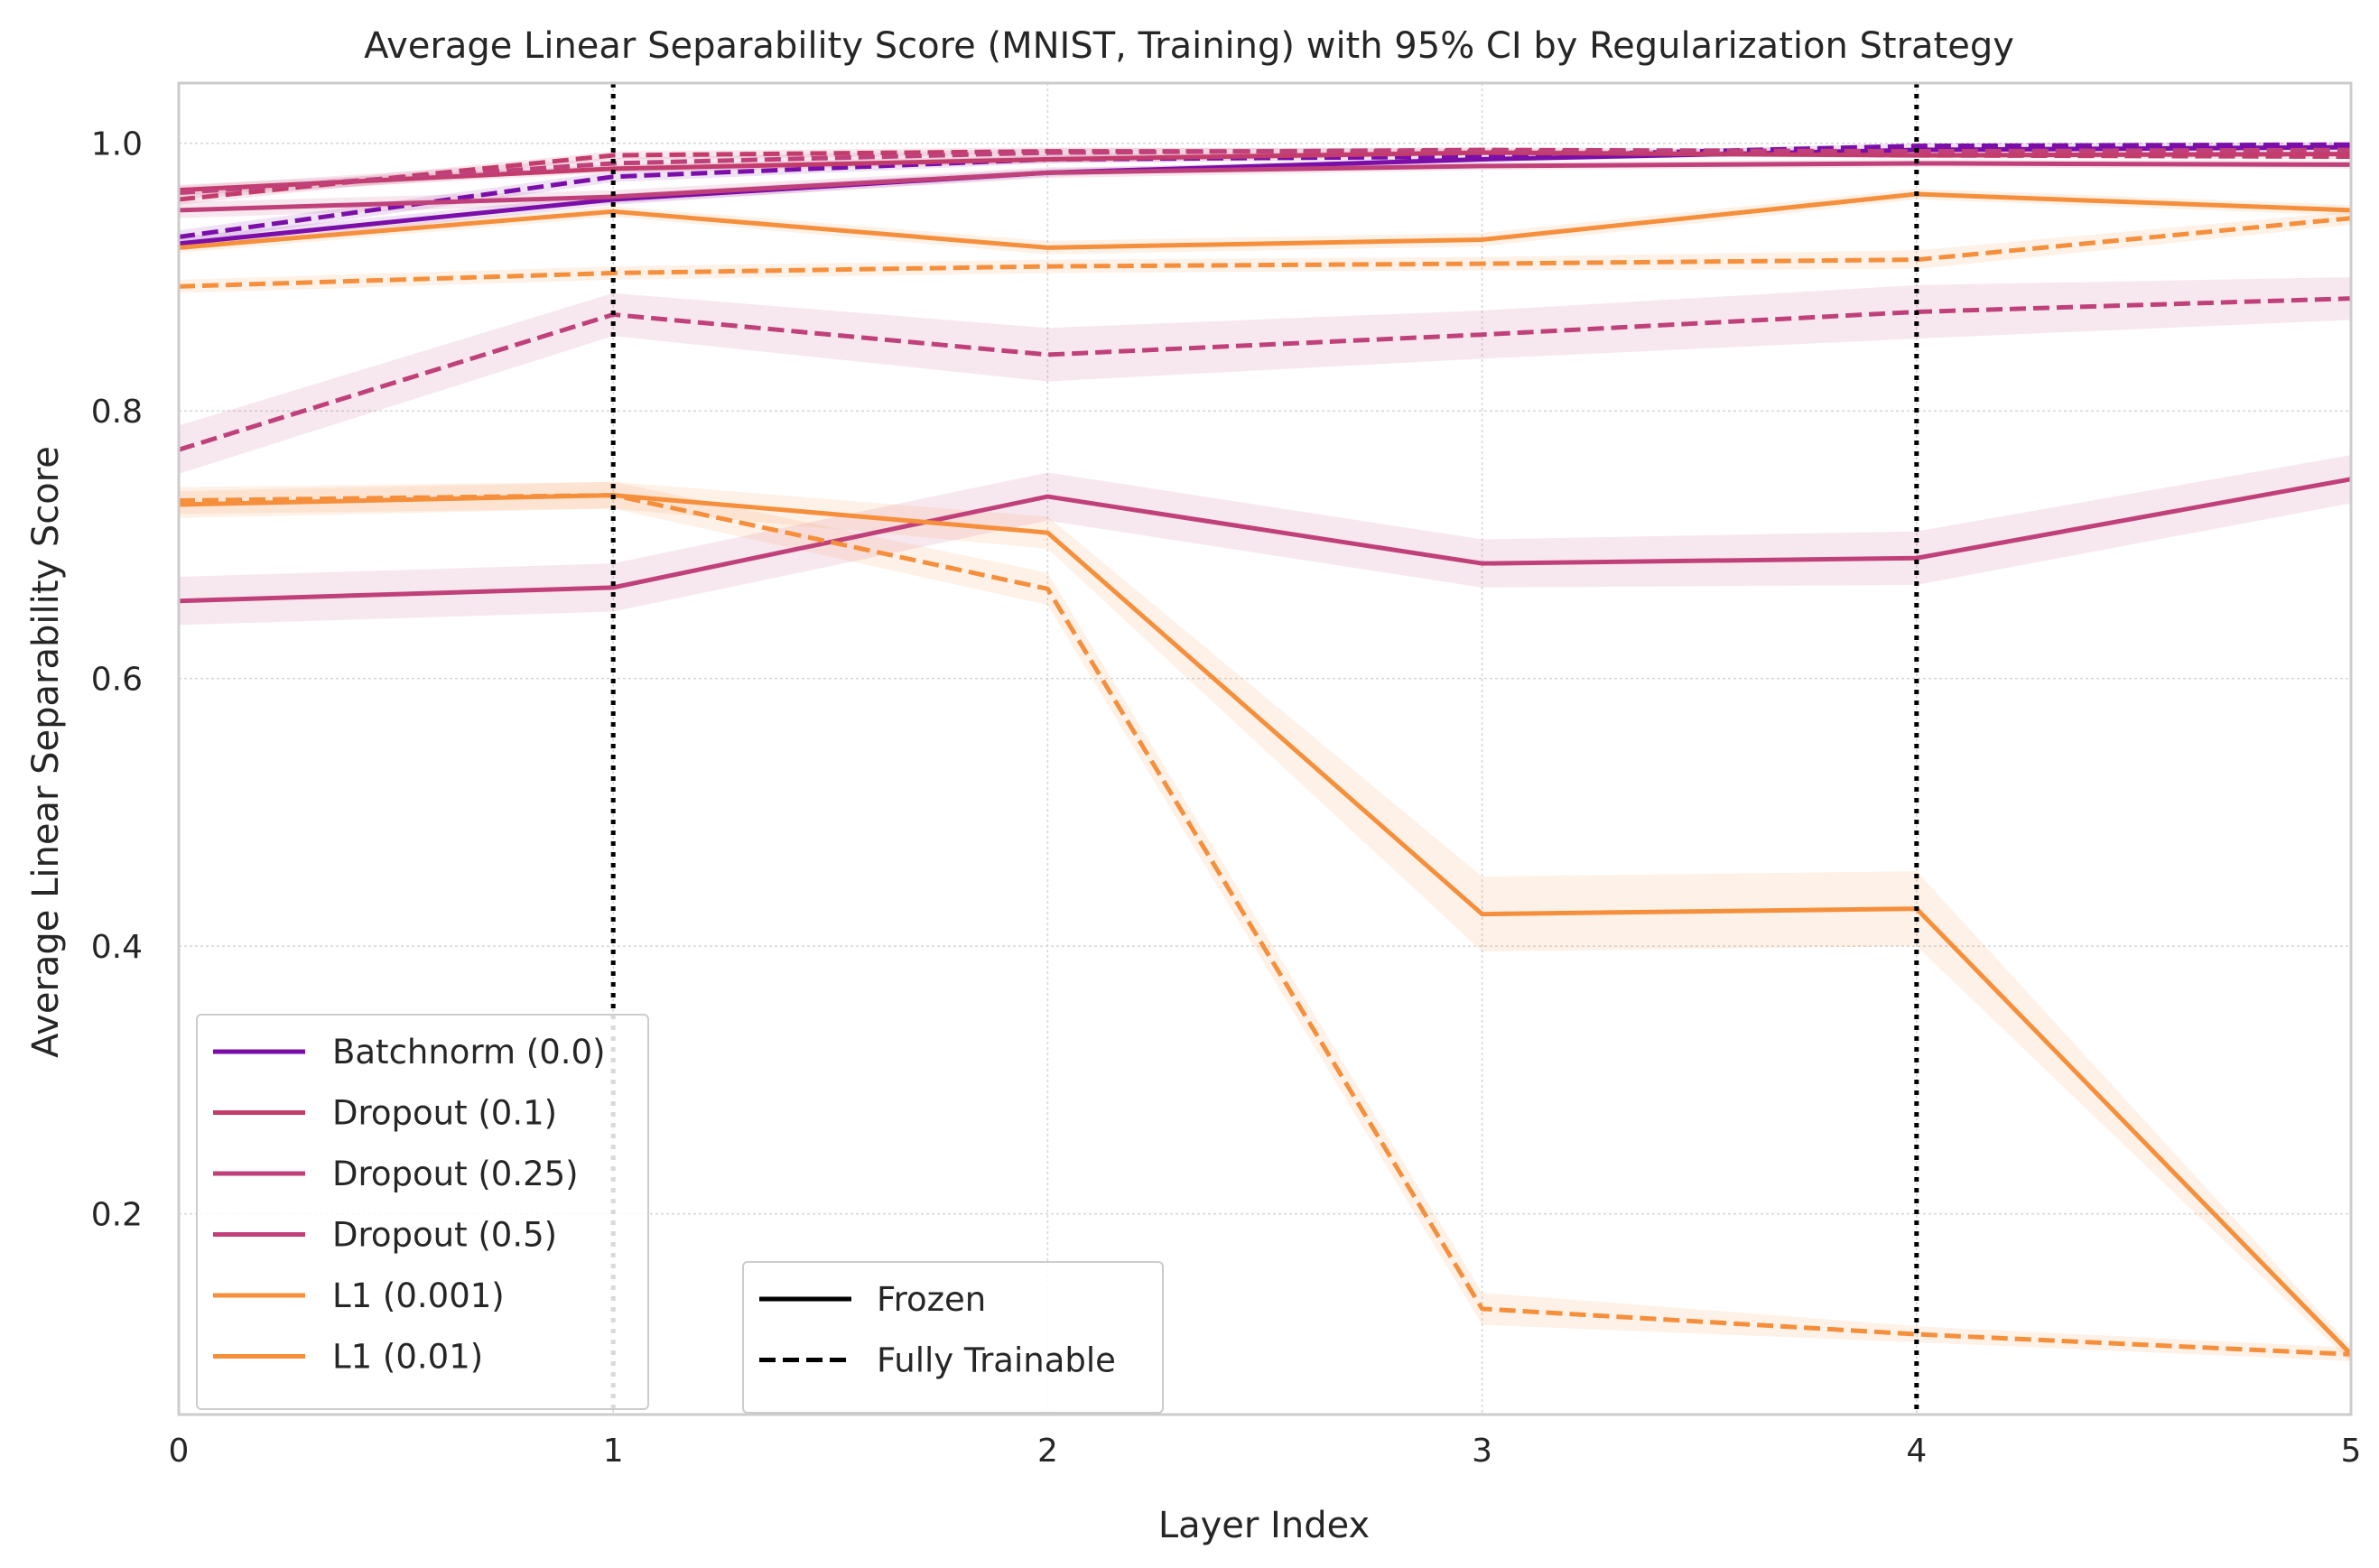  Describe the element at coordinates (1264, 1525) in the screenshot. I see `x-axis-label: Layer Index` at that location.